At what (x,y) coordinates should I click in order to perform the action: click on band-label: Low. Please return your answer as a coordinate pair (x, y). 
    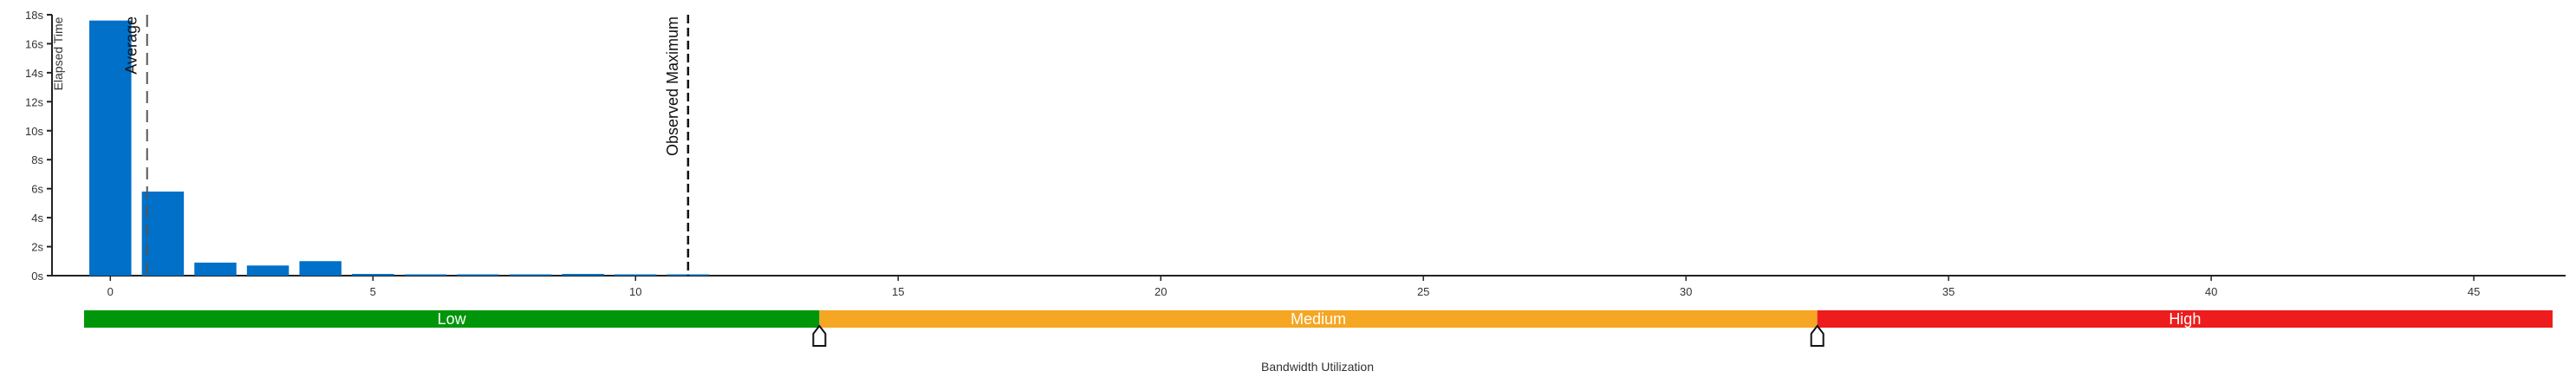
    Looking at the image, I should click on (452, 319).